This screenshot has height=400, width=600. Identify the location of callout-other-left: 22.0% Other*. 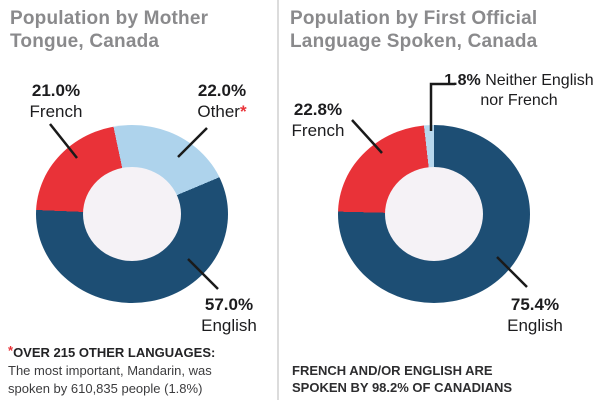
(222, 101).